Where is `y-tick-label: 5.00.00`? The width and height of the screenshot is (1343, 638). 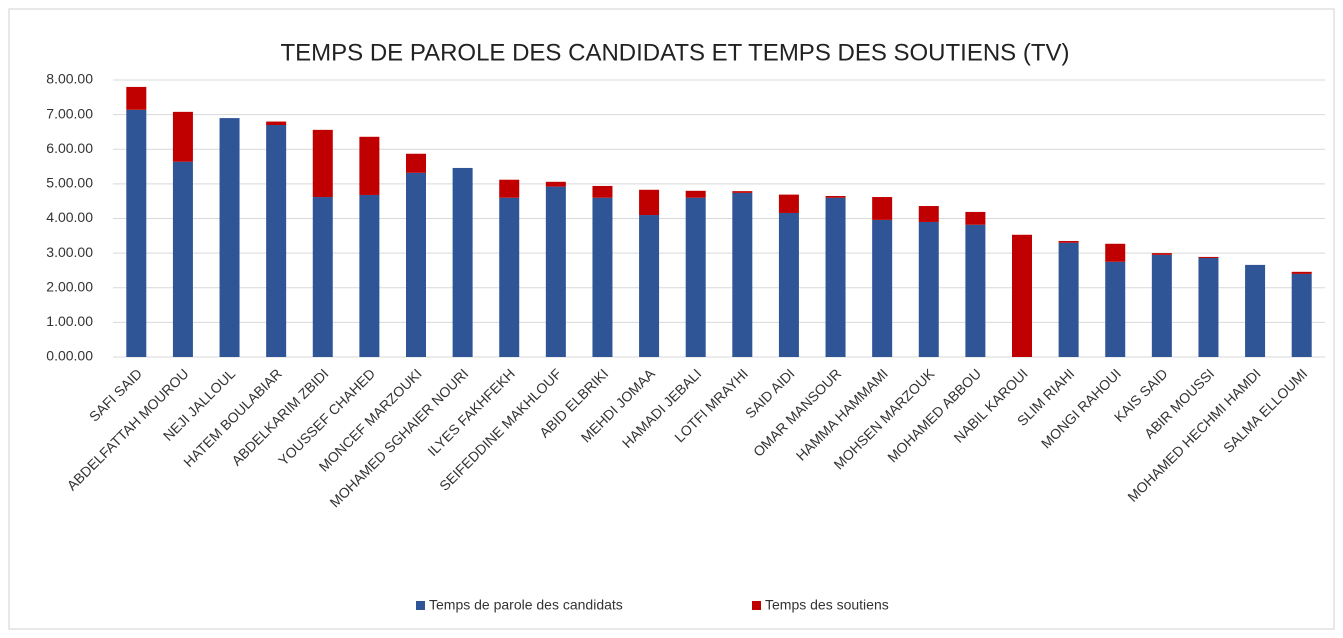
y-tick-label: 5.00.00 is located at coordinates (69, 183).